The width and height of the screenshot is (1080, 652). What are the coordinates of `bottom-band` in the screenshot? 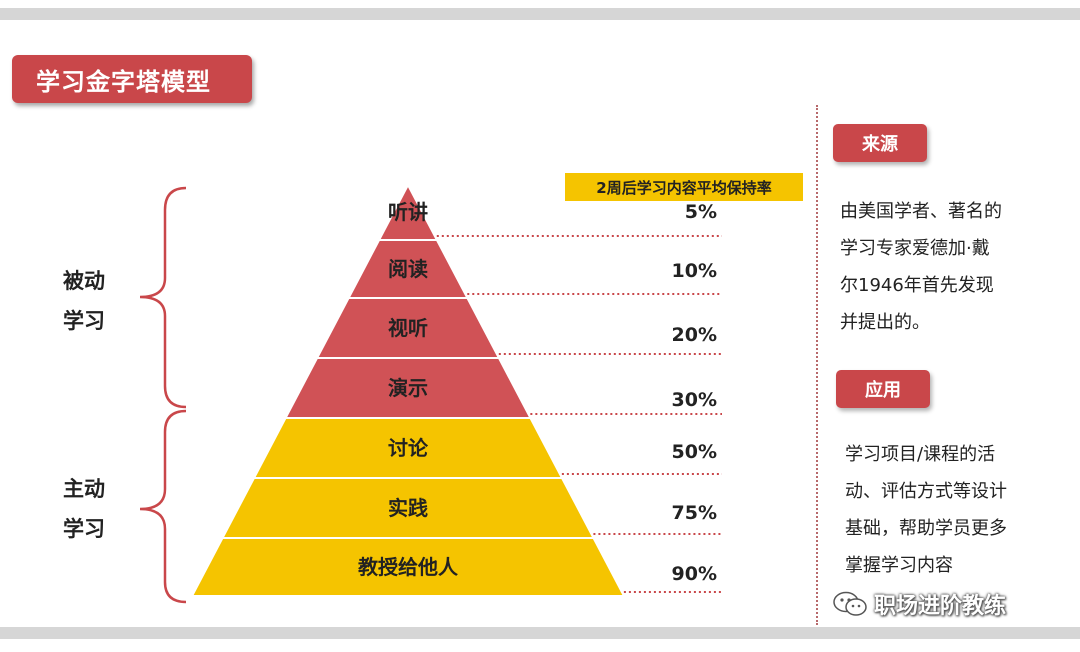 It's located at (540, 633).